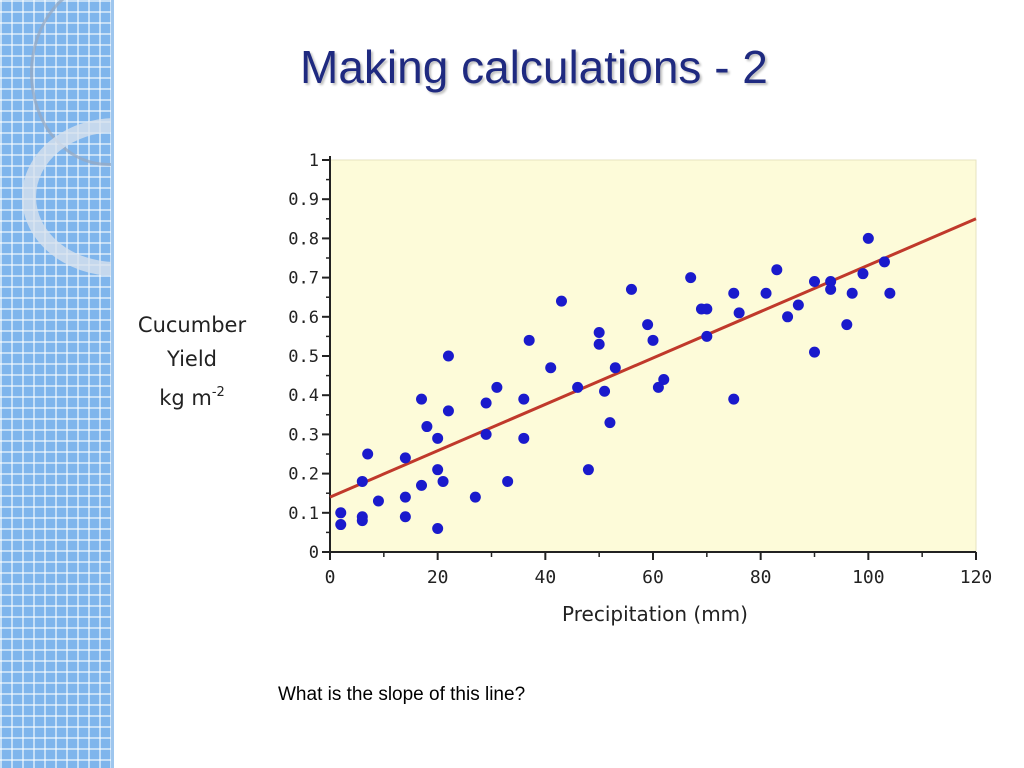 The image size is (1024, 768). What do you see at coordinates (68, 197) in the screenshot?
I see `decorative-ring` at bounding box center [68, 197].